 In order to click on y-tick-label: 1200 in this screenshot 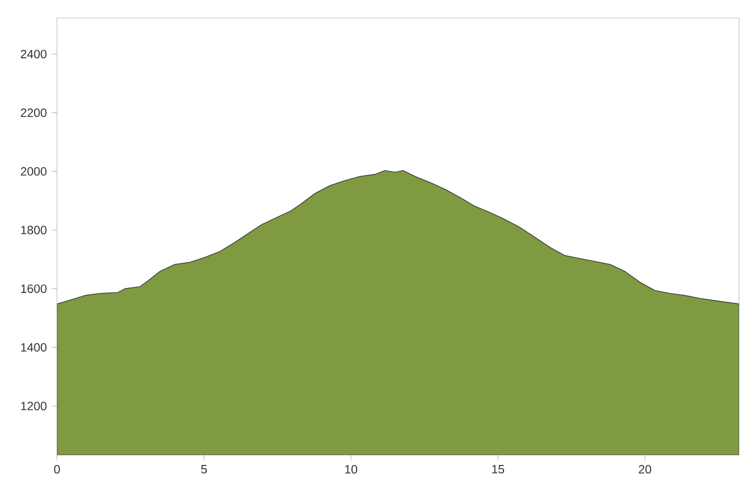, I will do `click(33, 406)`.